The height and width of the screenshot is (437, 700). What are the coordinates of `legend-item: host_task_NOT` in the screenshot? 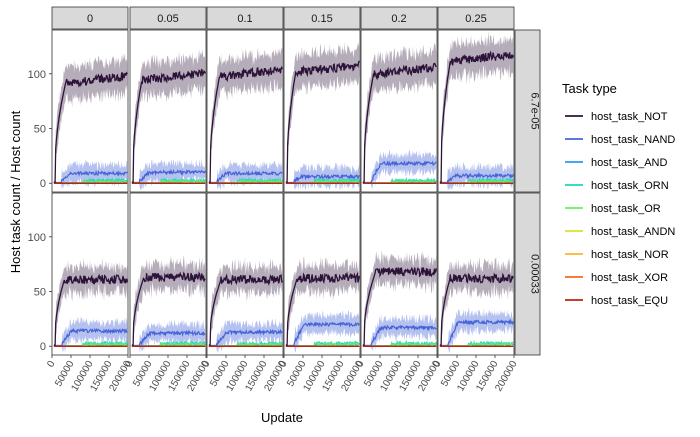 It's located at (616, 117).